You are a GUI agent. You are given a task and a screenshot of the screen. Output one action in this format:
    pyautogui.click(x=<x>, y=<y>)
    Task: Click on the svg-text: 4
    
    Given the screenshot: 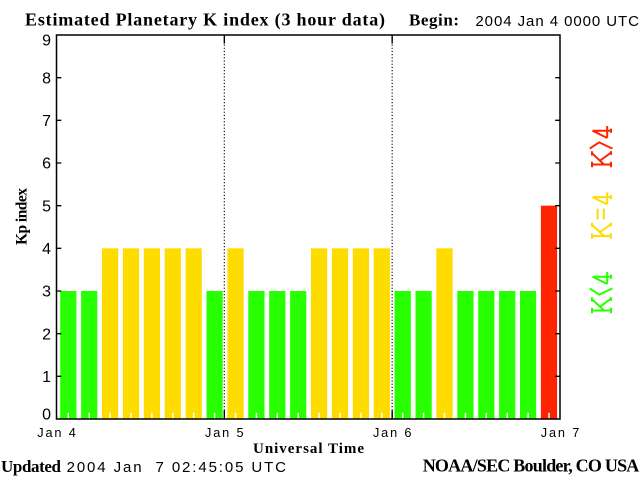 What is the action you would take?
    pyautogui.click(x=46, y=249)
    